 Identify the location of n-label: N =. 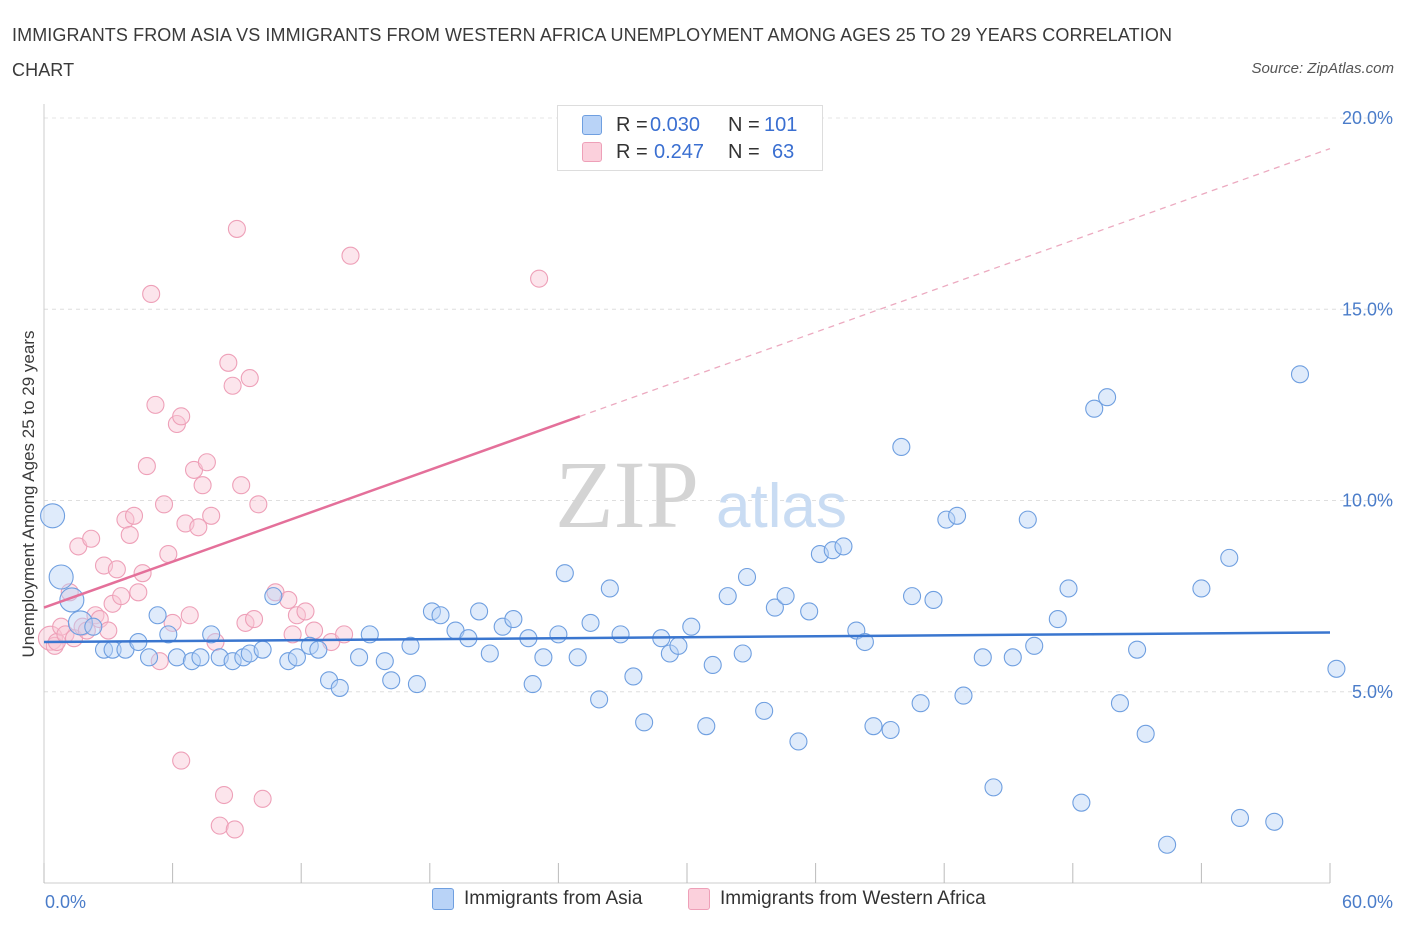
(744, 124).